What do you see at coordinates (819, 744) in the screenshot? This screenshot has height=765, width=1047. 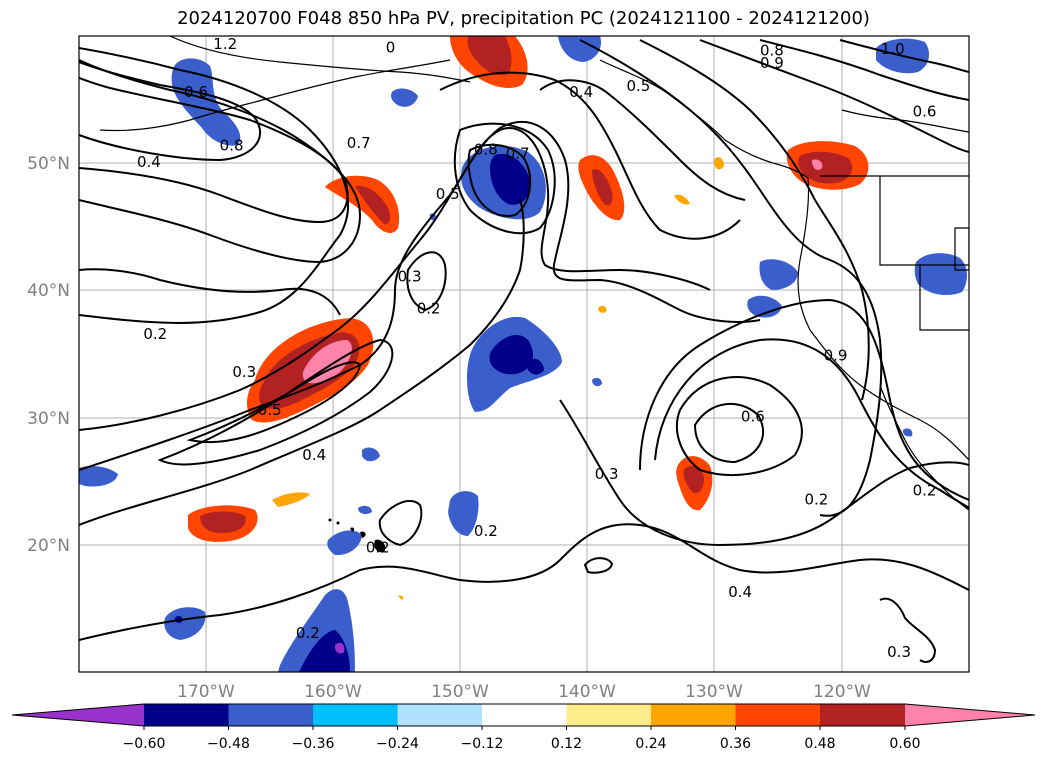 I see `colorbar-tick-label: 0.48` at bounding box center [819, 744].